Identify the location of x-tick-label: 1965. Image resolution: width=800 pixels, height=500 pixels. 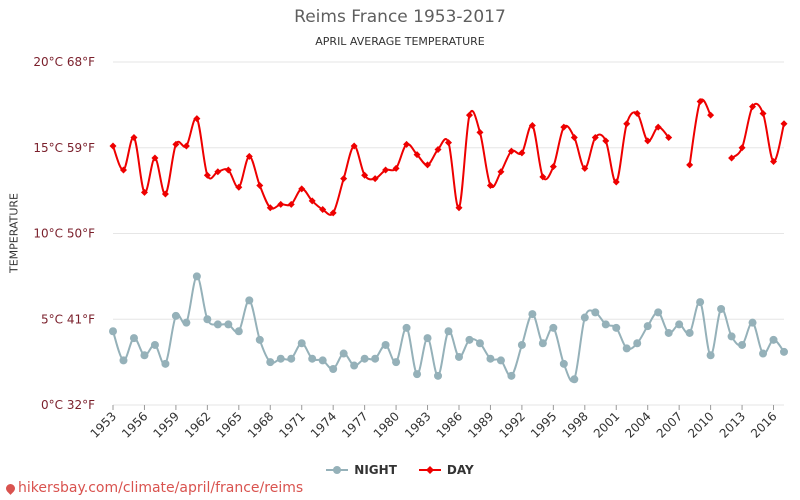
(228, 424).